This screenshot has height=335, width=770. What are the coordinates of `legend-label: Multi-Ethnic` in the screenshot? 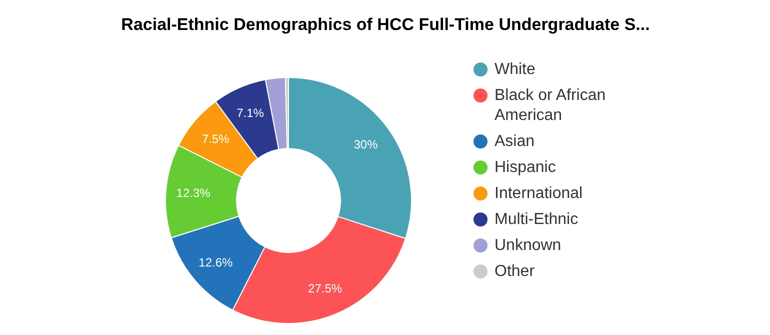 It's located at (536, 219).